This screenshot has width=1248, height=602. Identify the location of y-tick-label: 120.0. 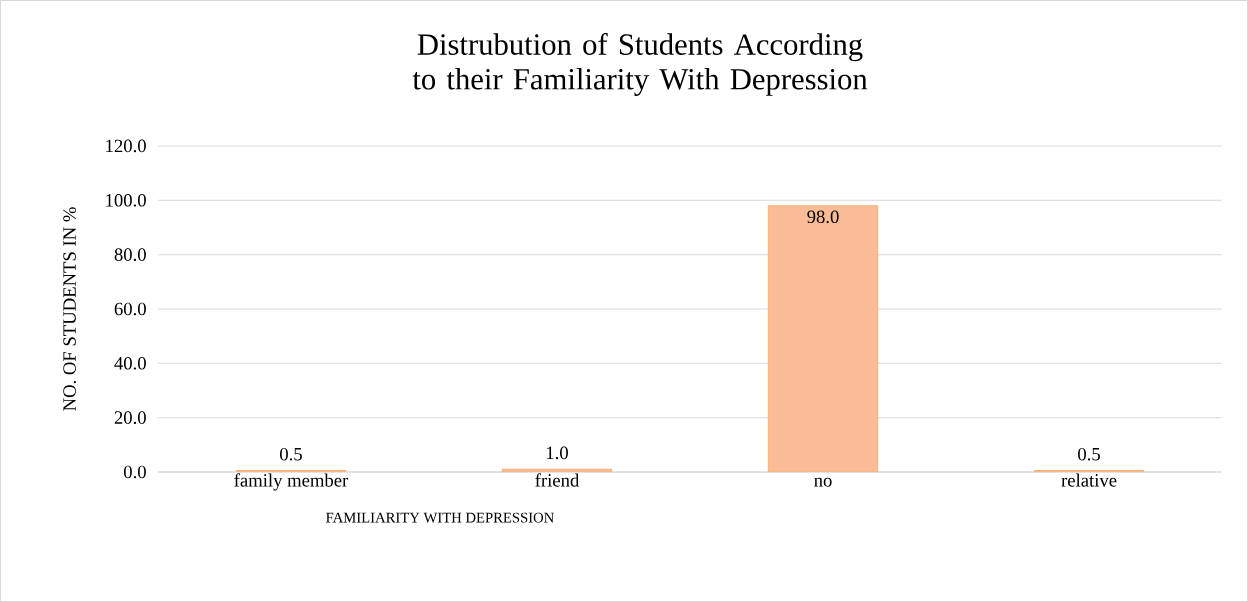
(126, 146).